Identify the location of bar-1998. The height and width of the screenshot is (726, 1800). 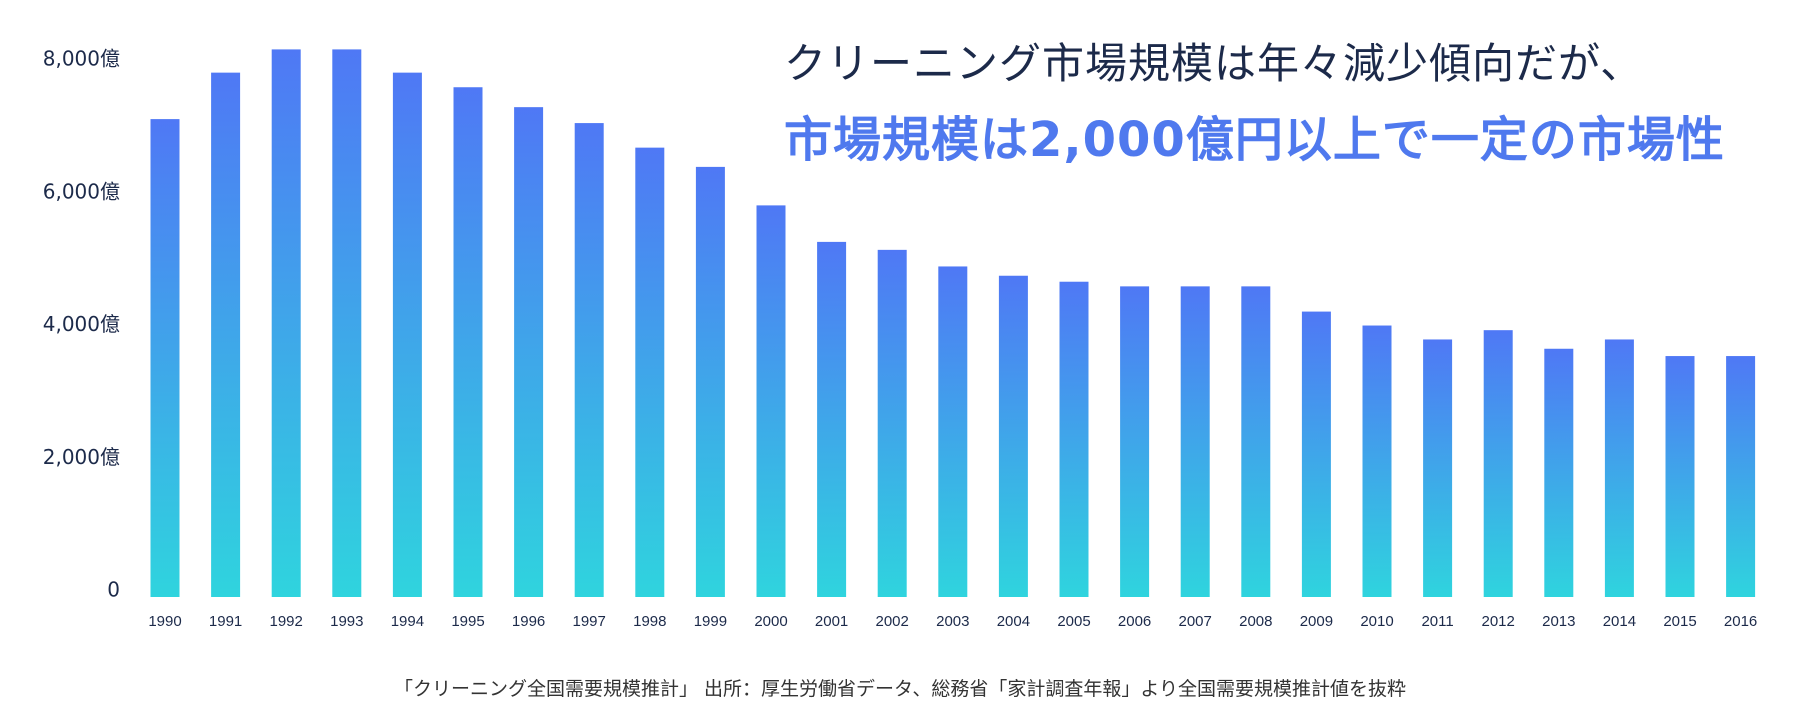
(650, 372).